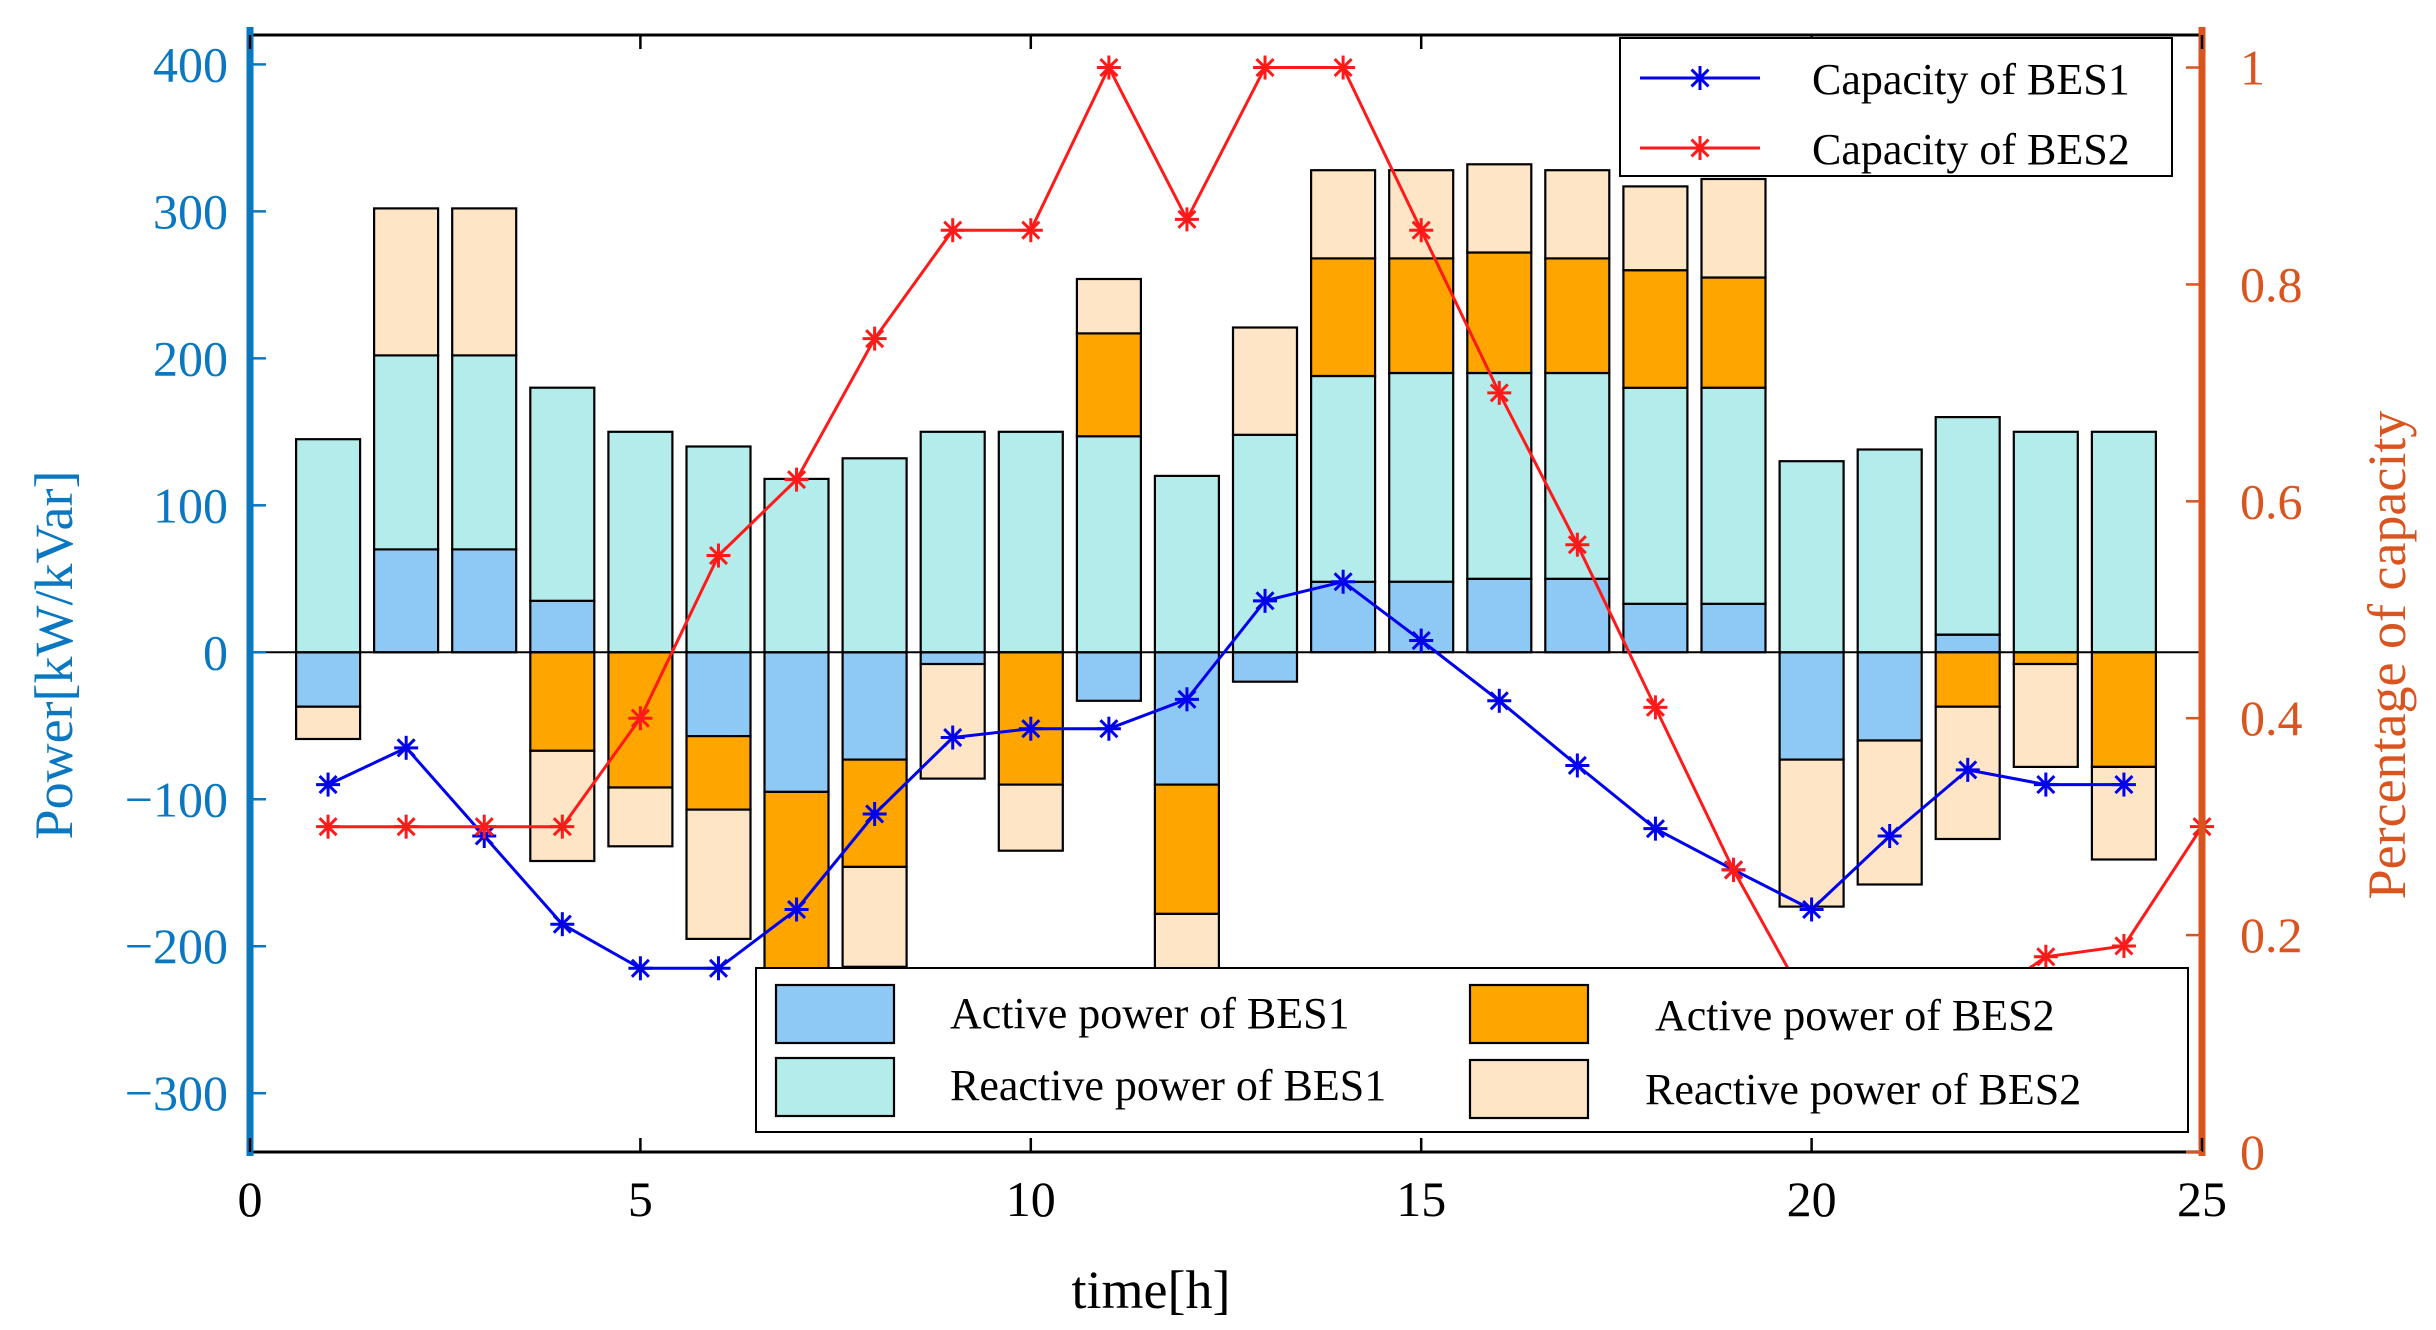 The image size is (2436, 1330). What do you see at coordinates (1811, 557) in the screenshot?
I see `bar-s1-h20` at bounding box center [1811, 557].